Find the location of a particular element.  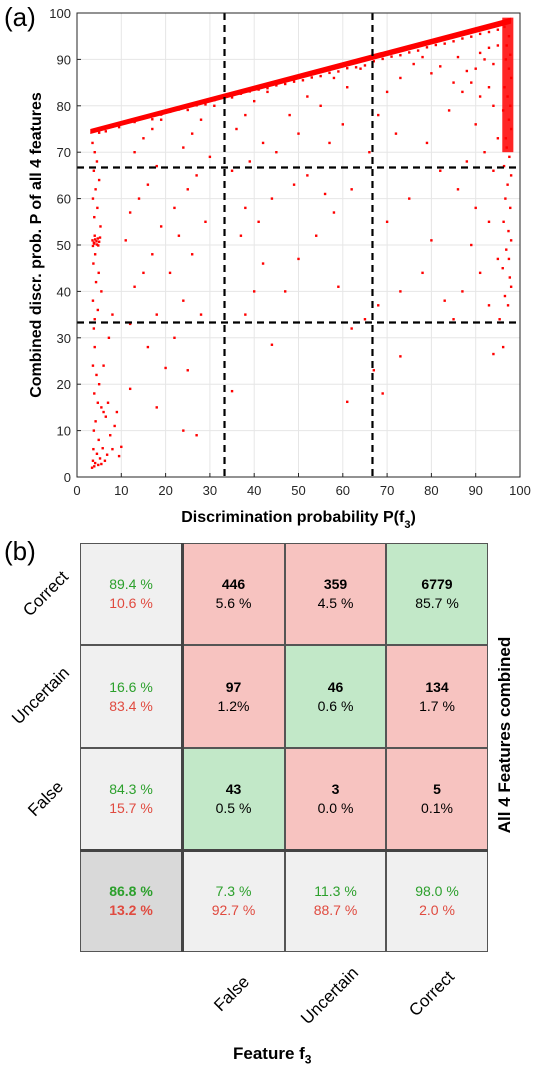

y-tick-label: 0 is located at coordinates (67, 477).